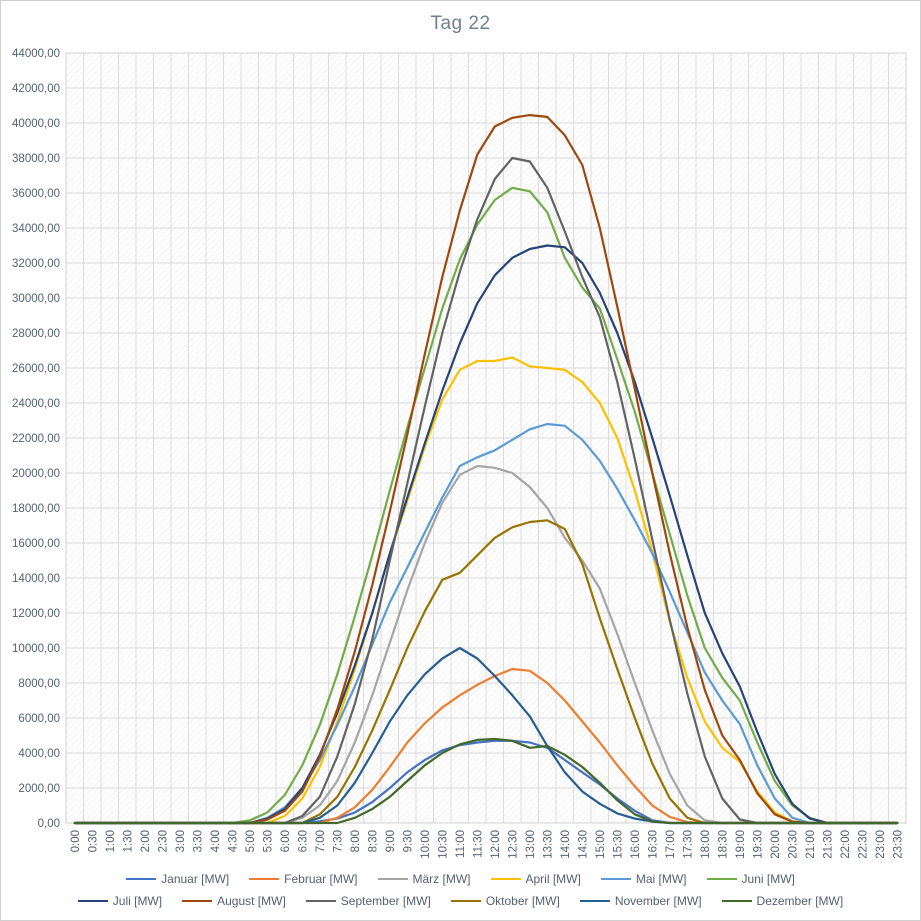 This screenshot has height=921, width=921. I want to click on chart-title: Tag 22, so click(460, 23).